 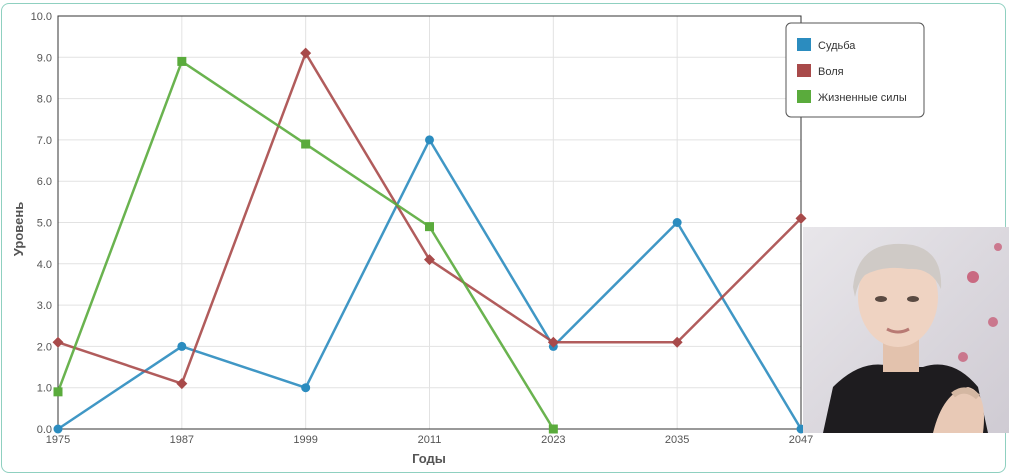 I want to click on x-tick-label: 1987, so click(x=182, y=440).